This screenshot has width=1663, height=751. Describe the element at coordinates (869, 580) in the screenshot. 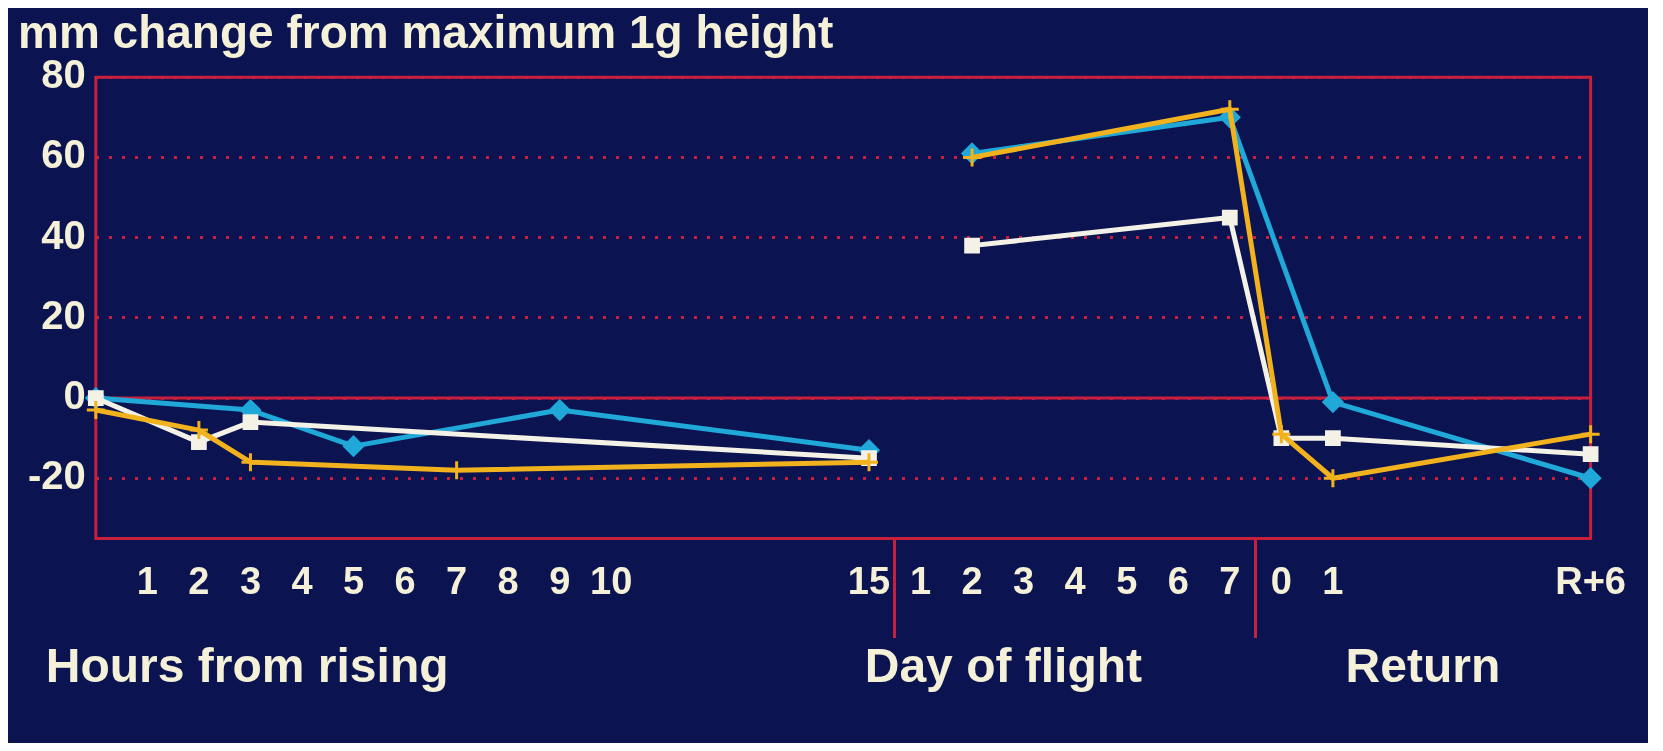

I see `x-tick-label: 15` at that location.